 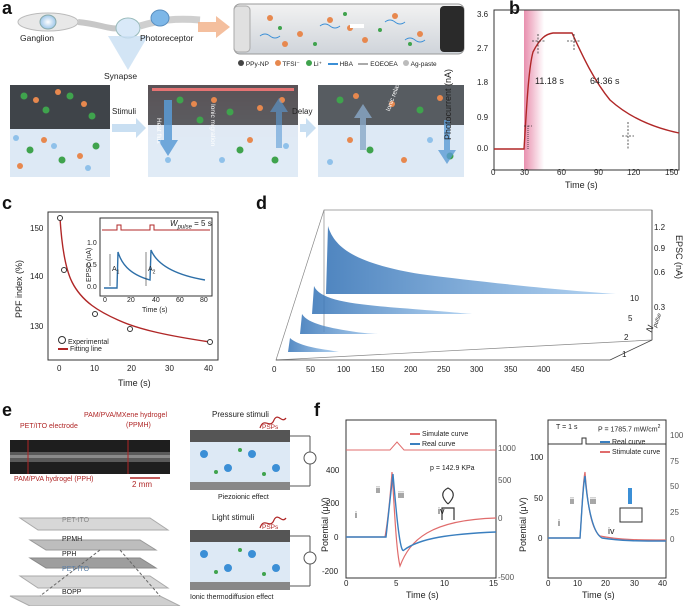 What do you see at coordinates (578, 369) in the screenshot?
I see `d-xtick-450: 450` at bounding box center [578, 369].